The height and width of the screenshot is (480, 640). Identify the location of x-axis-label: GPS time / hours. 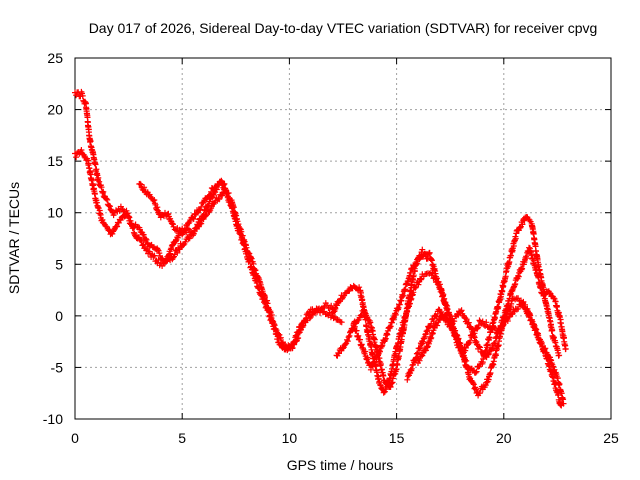
(340, 465).